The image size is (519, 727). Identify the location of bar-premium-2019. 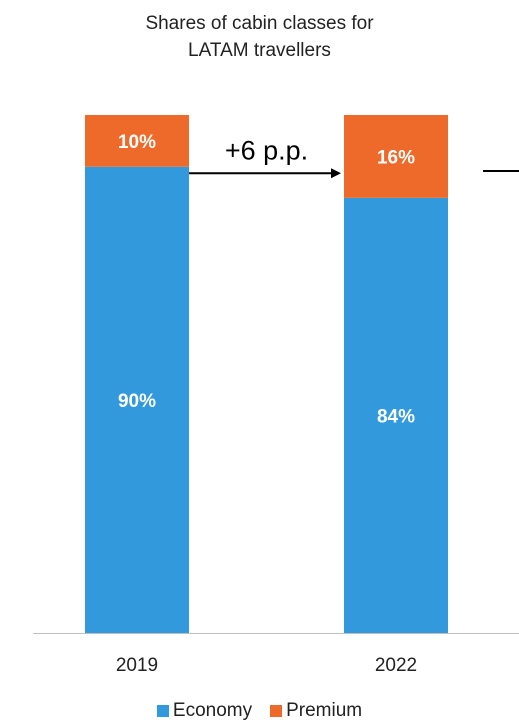
(137, 141).